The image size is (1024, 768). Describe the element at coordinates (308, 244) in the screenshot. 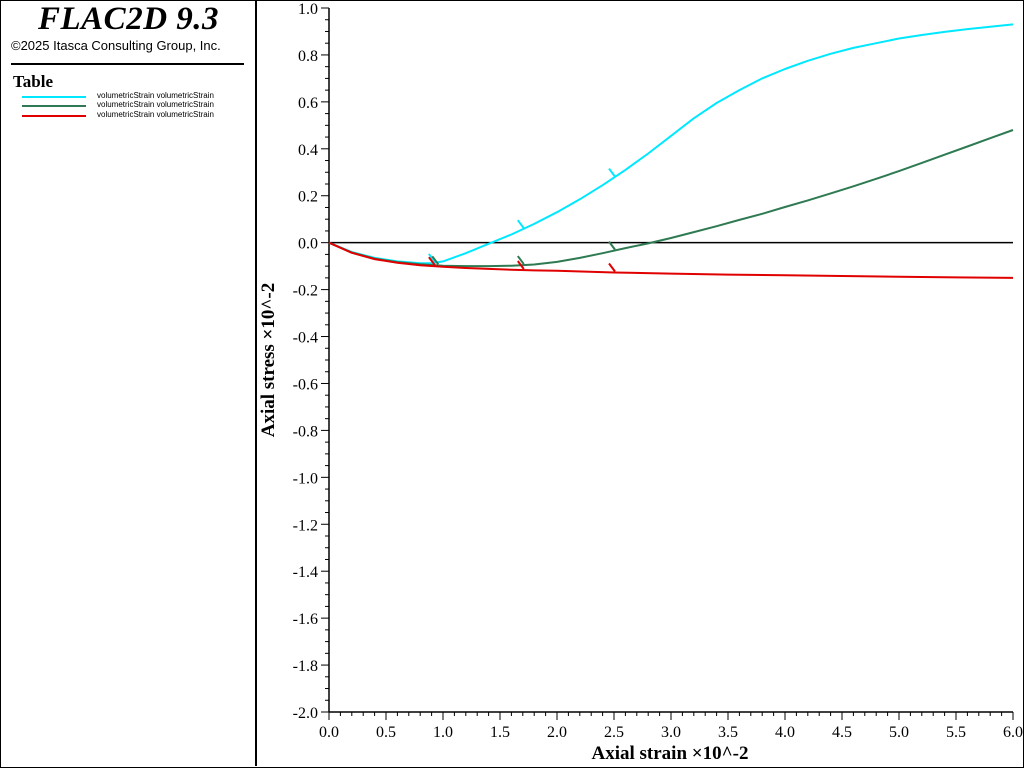

I see `y-tick-label: 0.0` at that location.